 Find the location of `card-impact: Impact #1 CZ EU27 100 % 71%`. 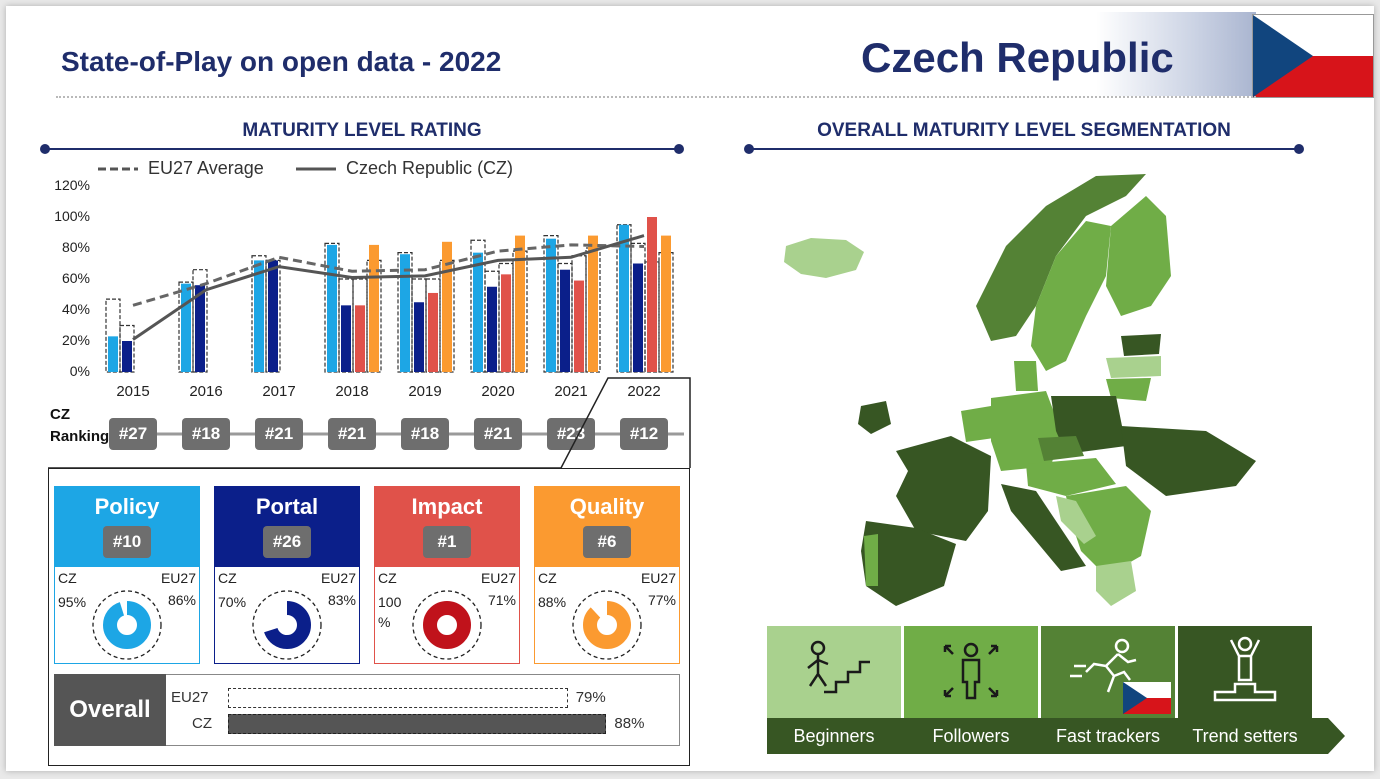

card-impact: Impact #1 CZ EU27 100 % 71% is located at coordinates (447, 575).